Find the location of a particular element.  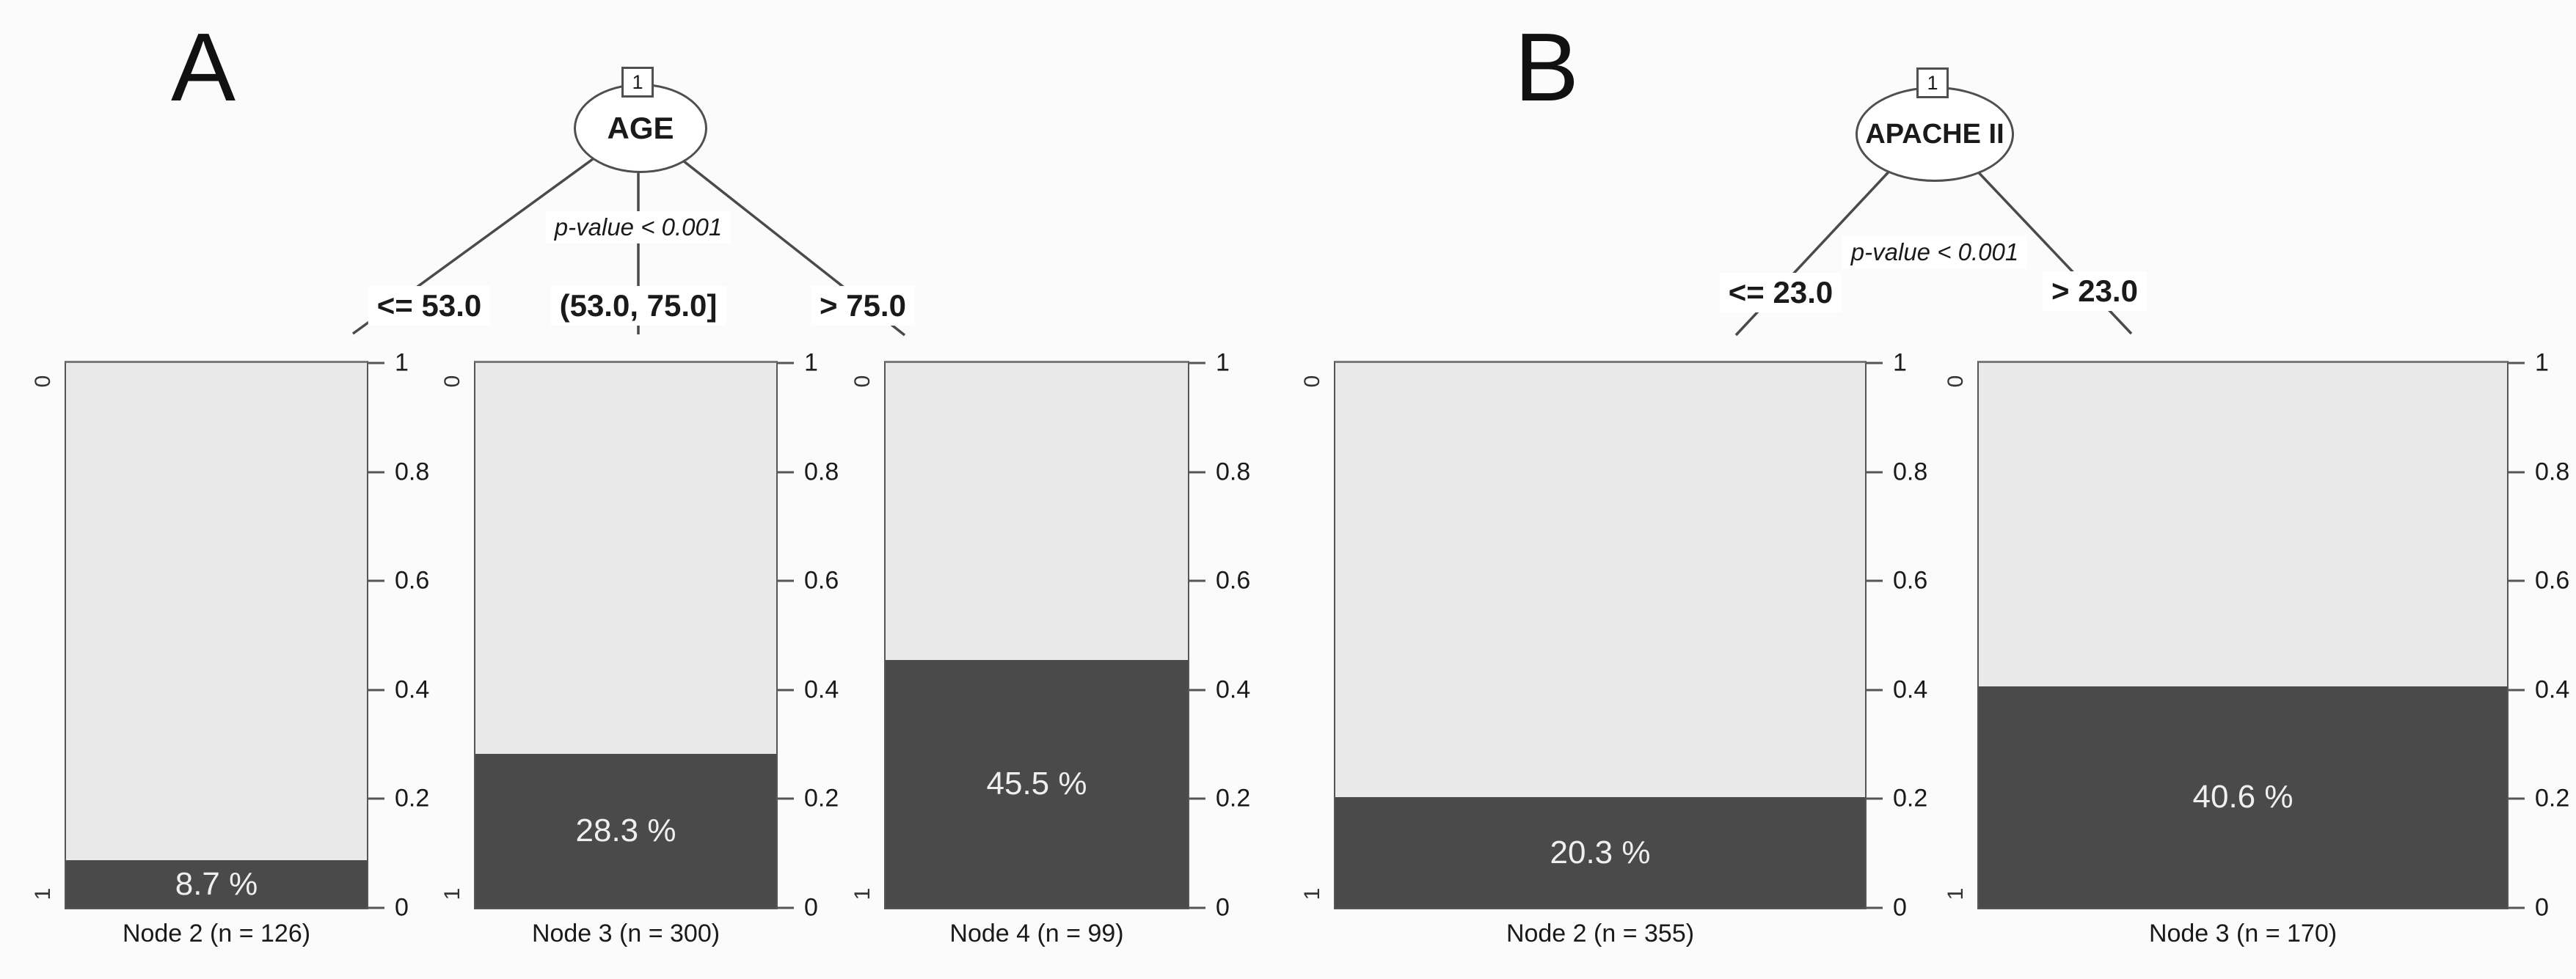

p-value-label-a: p-value < 0.001 is located at coordinates (638, 227).